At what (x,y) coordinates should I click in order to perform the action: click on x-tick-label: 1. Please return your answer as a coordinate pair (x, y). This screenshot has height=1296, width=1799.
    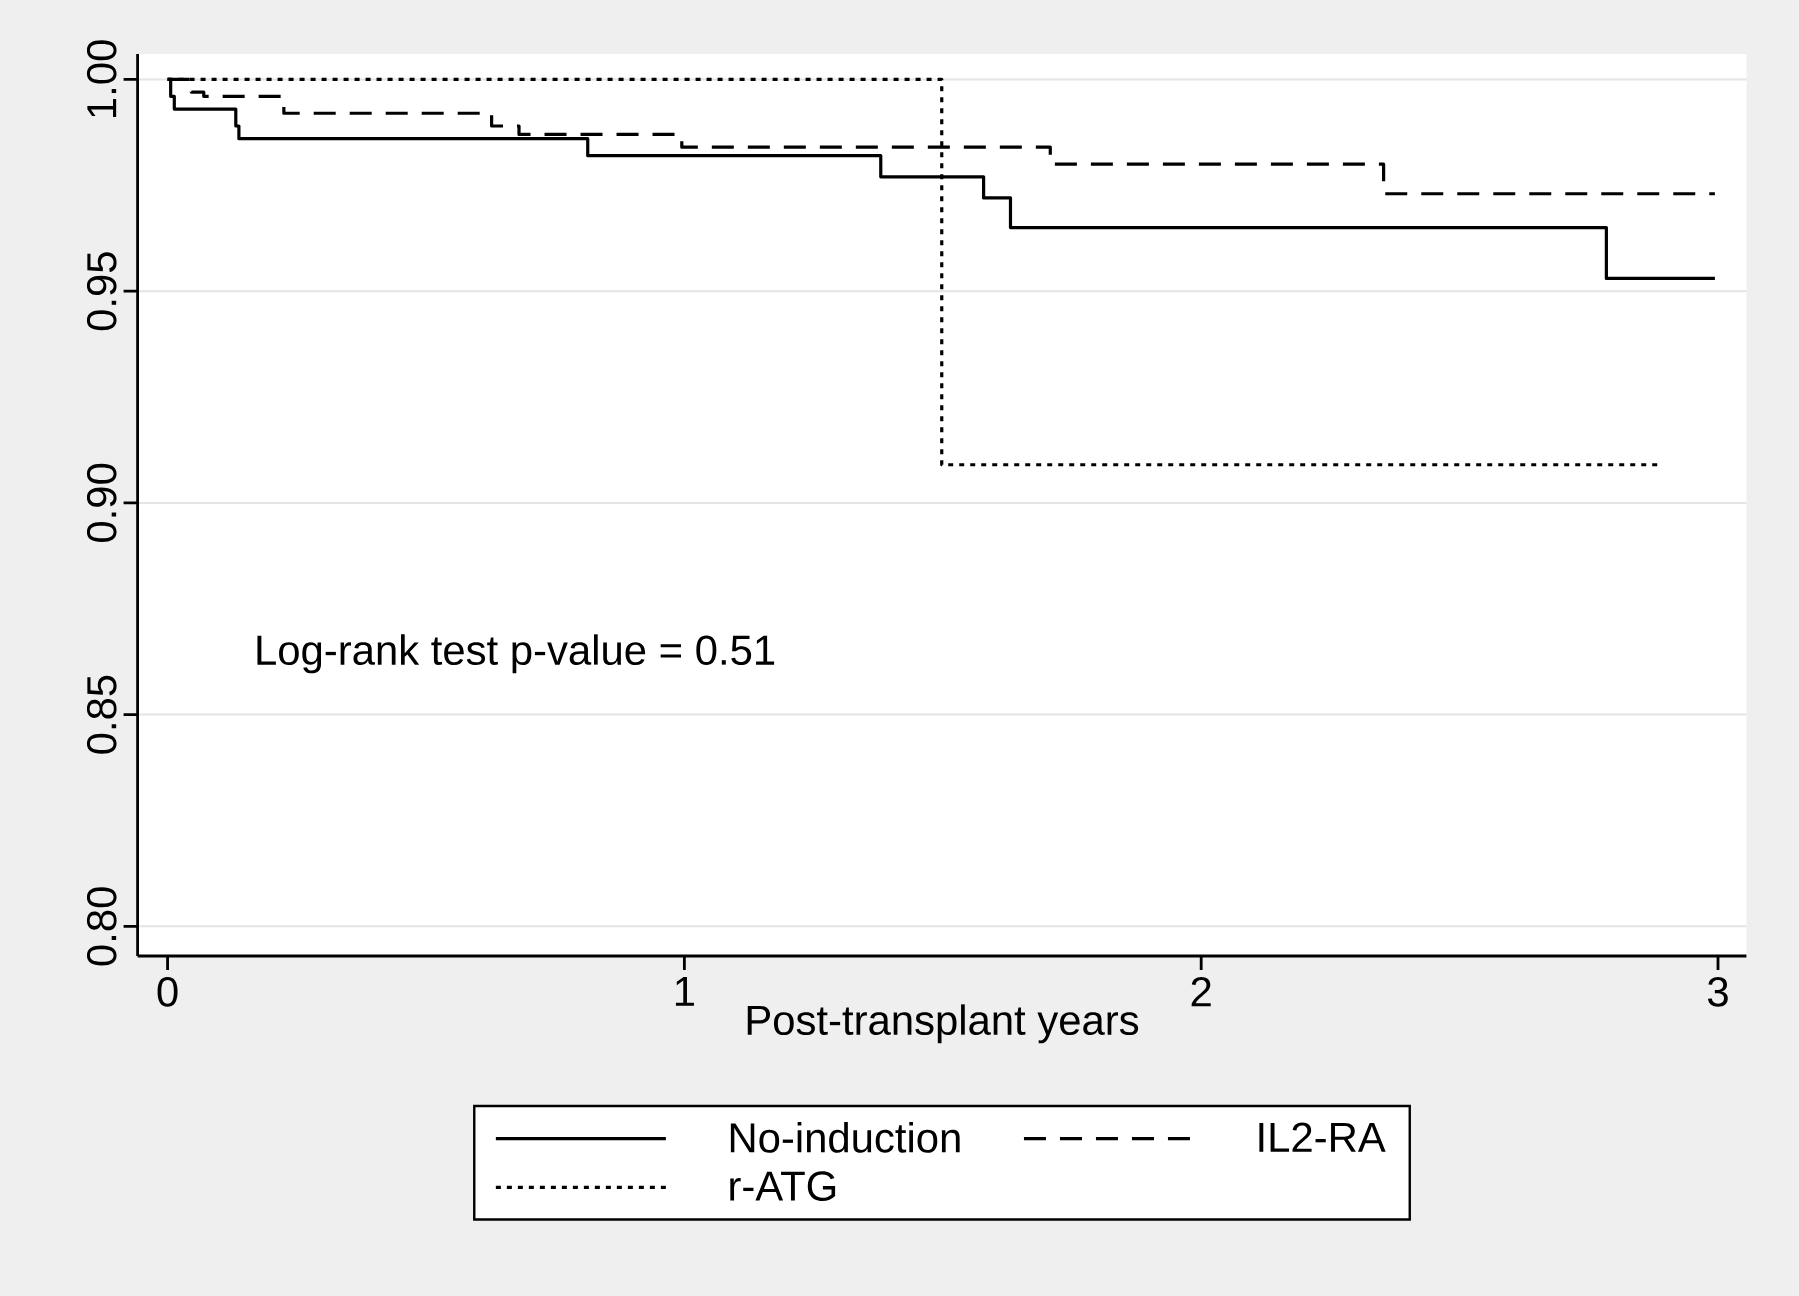
    Looking at the image, I should click on (684, 991).